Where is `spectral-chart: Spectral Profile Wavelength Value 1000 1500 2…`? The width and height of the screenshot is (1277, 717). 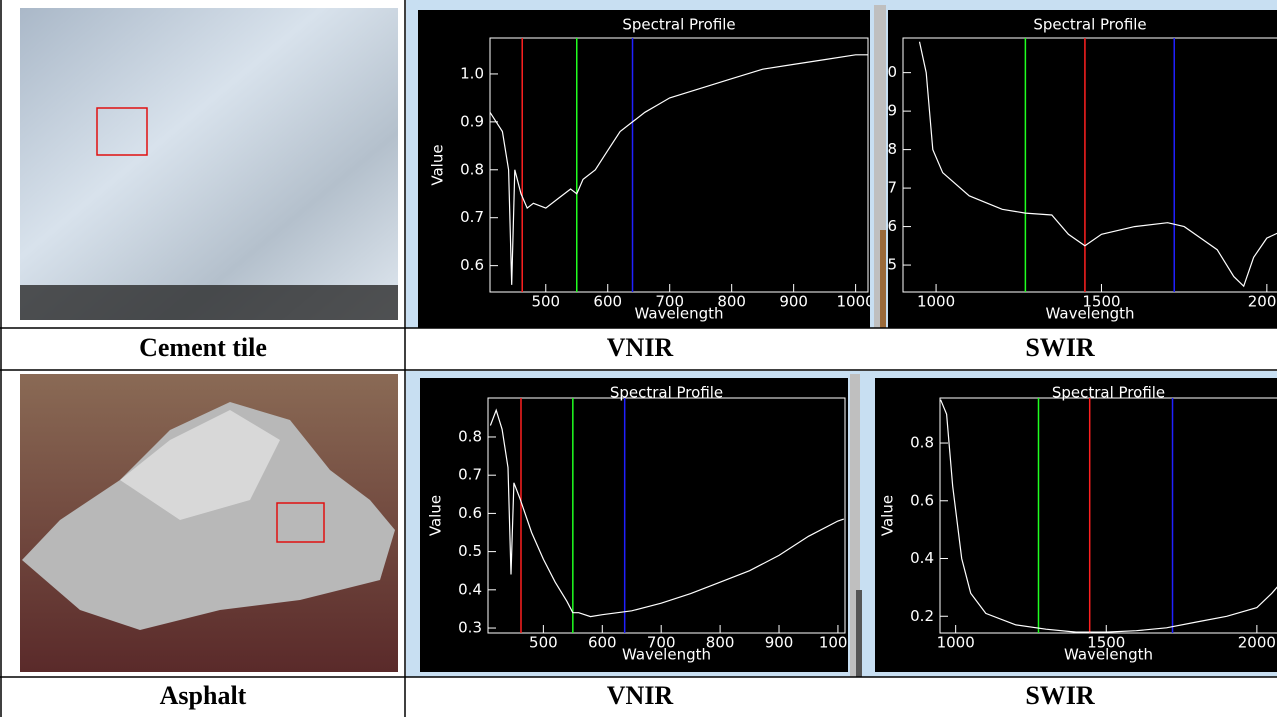
spectral-chart: Spectral Profile Wavelength Value 1000 1500 2… is located at coordinates (1076, 525).